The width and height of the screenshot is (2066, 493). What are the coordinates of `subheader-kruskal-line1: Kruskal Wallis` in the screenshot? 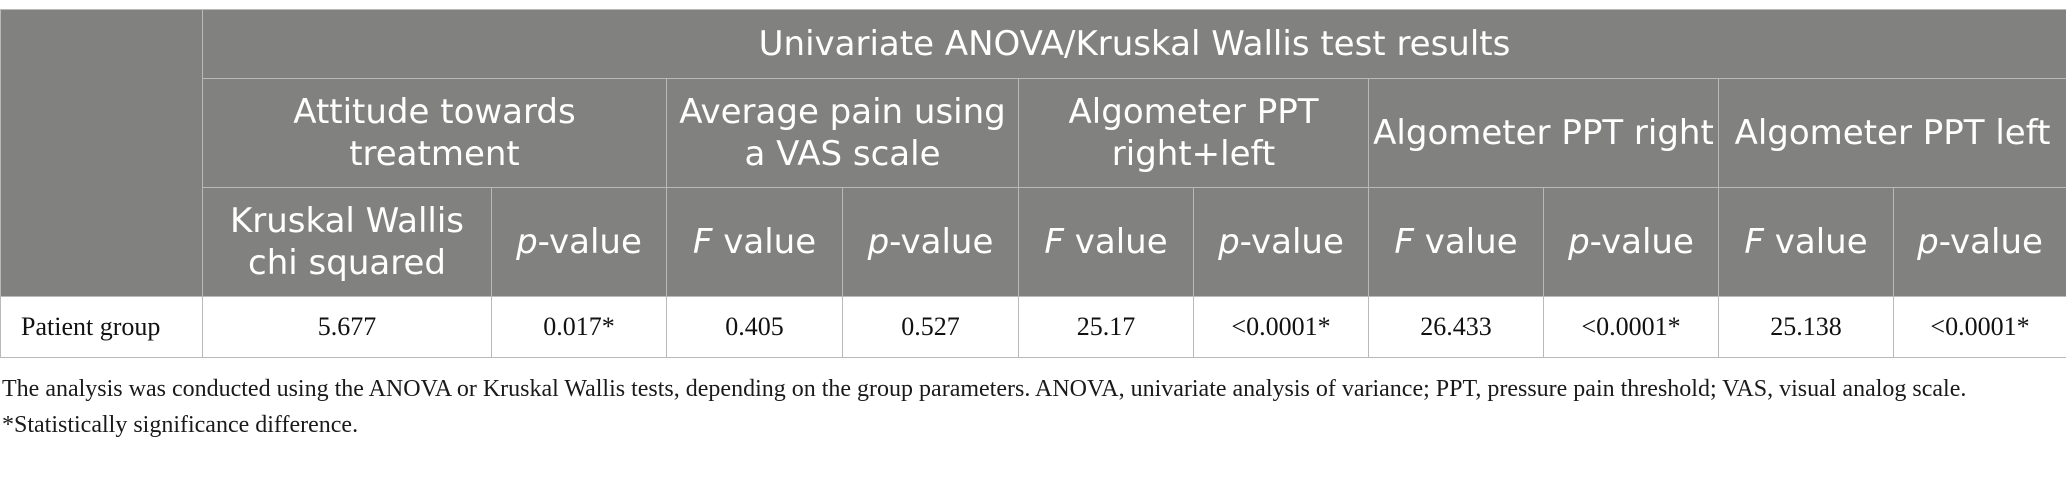 It's located at (347, 221).